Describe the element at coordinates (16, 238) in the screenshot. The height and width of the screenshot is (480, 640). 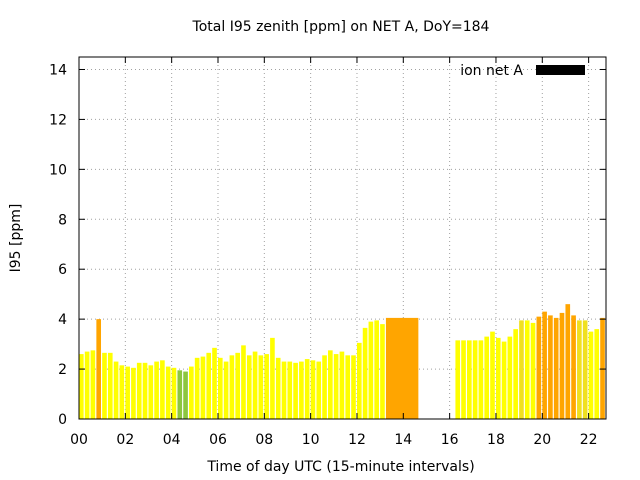
I see `y-axis-label: I95 [ppm]` at that location.